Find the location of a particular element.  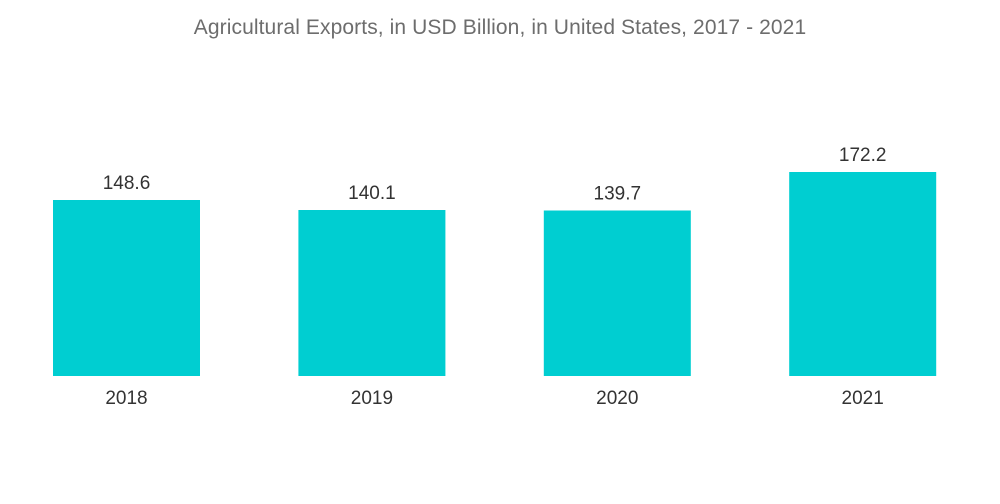

x-tick-label-2019: 2019 is located at coordinates (372, 398).